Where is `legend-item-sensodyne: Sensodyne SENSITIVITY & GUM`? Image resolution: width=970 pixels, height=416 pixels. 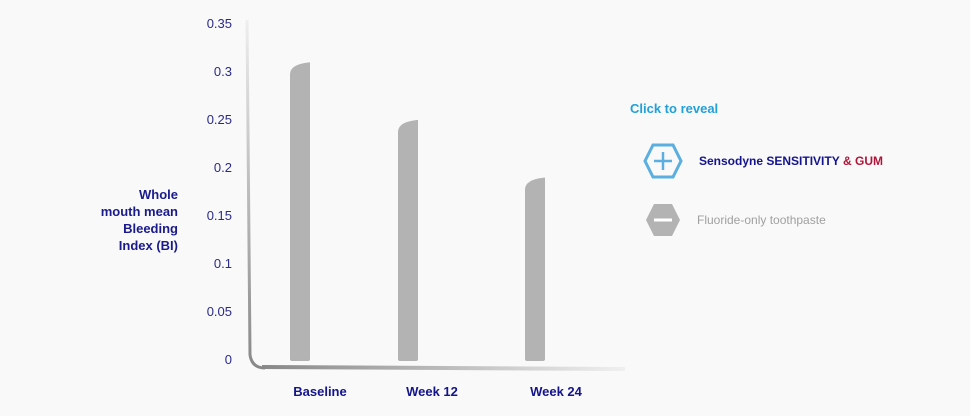 legend-item-sensodyne: Sensodyne SENSITIVITY & GUM is located at coordinates (763, 161).